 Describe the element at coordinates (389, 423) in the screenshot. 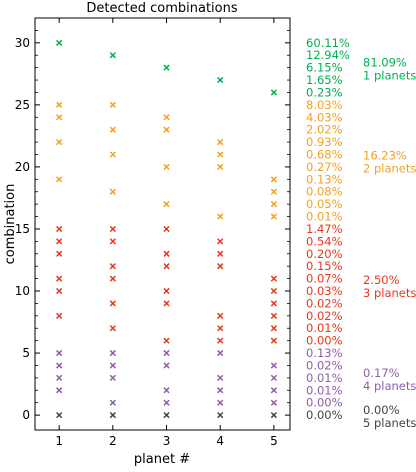

I see `group-label: 5 planets` at that location.